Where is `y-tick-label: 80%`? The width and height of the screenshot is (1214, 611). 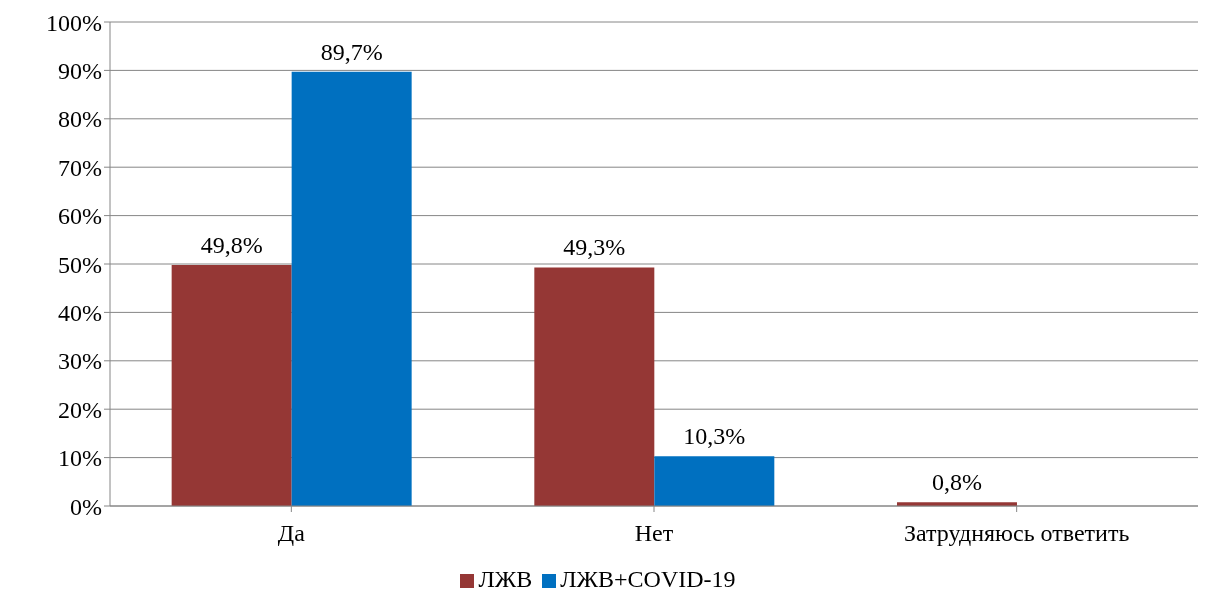 y-tick-label: 80% is located at coordinates (80, 119).